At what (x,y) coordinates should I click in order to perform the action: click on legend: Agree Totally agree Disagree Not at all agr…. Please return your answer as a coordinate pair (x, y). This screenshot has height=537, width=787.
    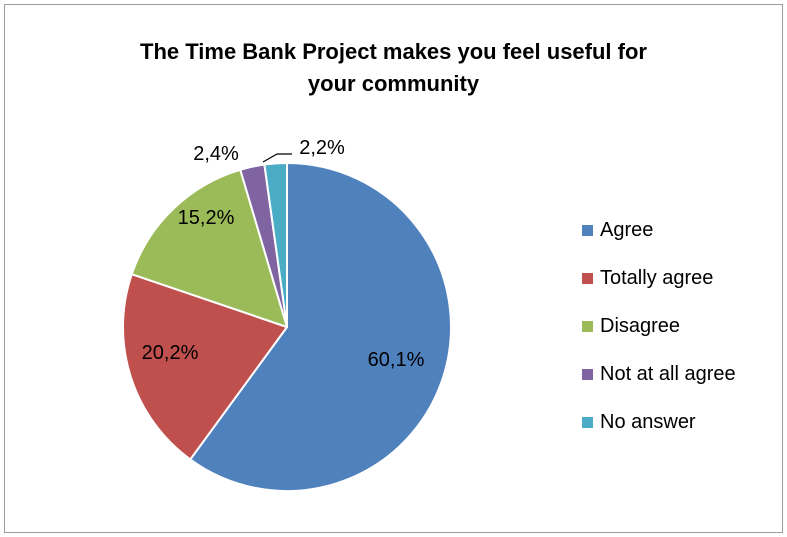
    Looking at the image, I should click on (659, 334).